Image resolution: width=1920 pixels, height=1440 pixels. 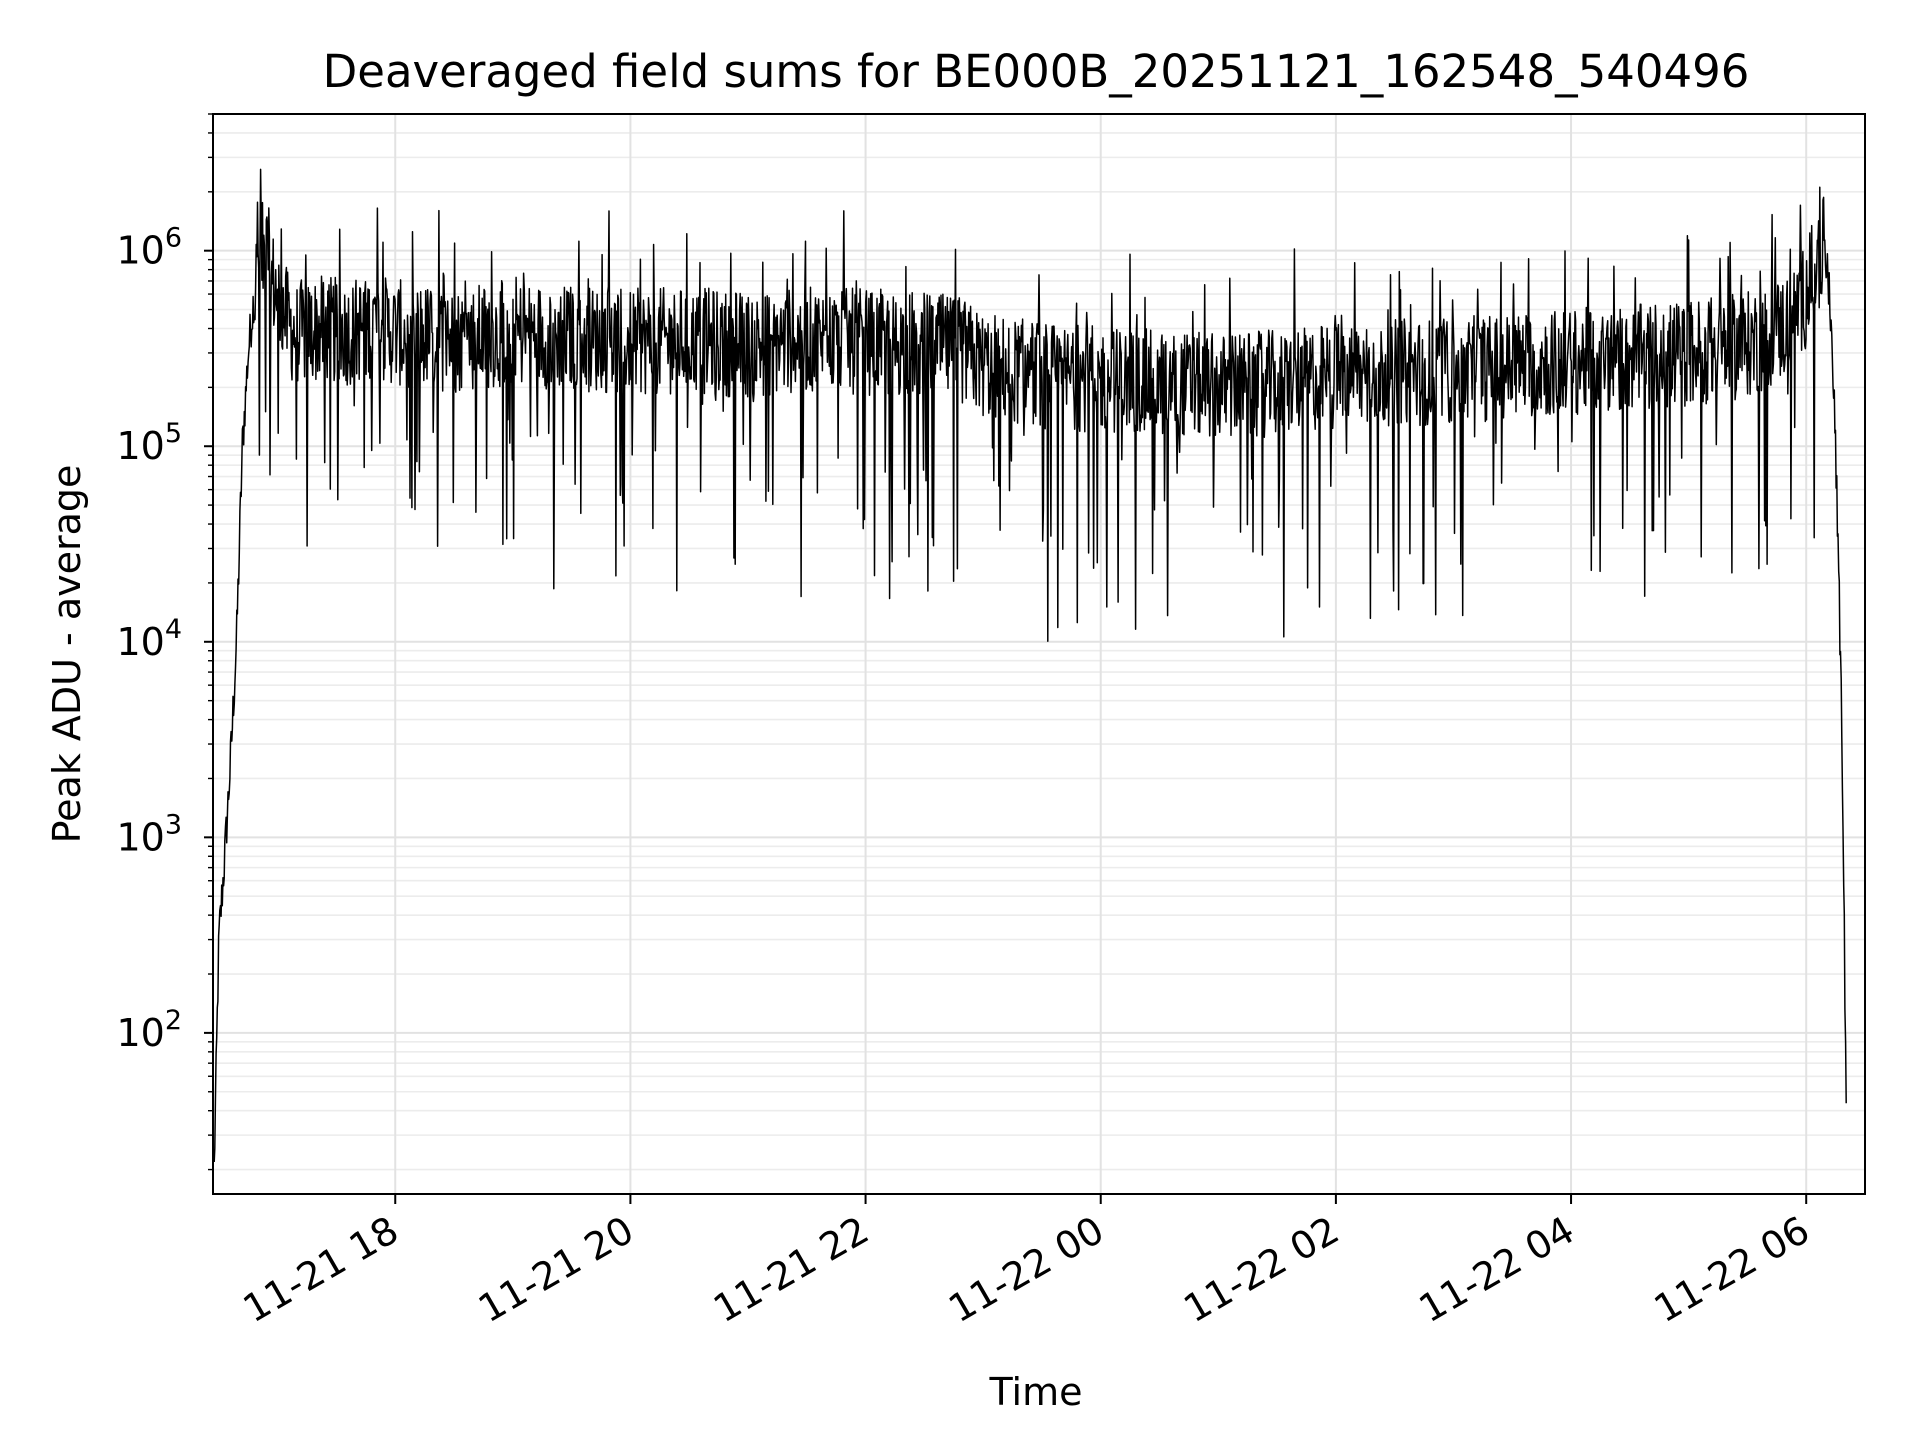 I want to click on y-axis-label: Peak ADU - average, so click(x=67, y=654).